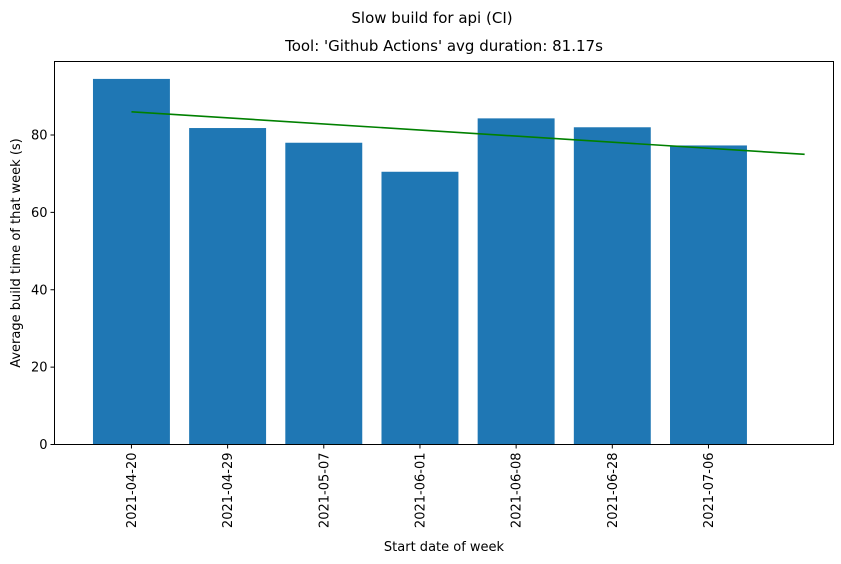 This screenshot has width=841, height=564. Describe the element at coordinates (613, 491) in the screenshot. I see `x-tick-label: 2021-06-28` at that location.